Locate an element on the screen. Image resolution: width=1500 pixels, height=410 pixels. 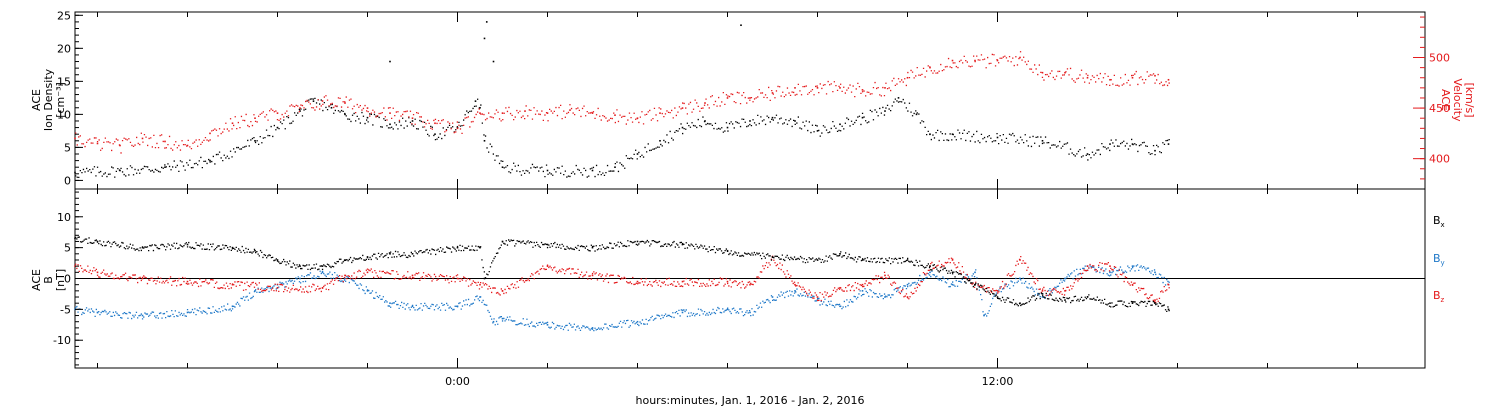
top-ytick-label-5: 25 is located at coordinates (64, 15).